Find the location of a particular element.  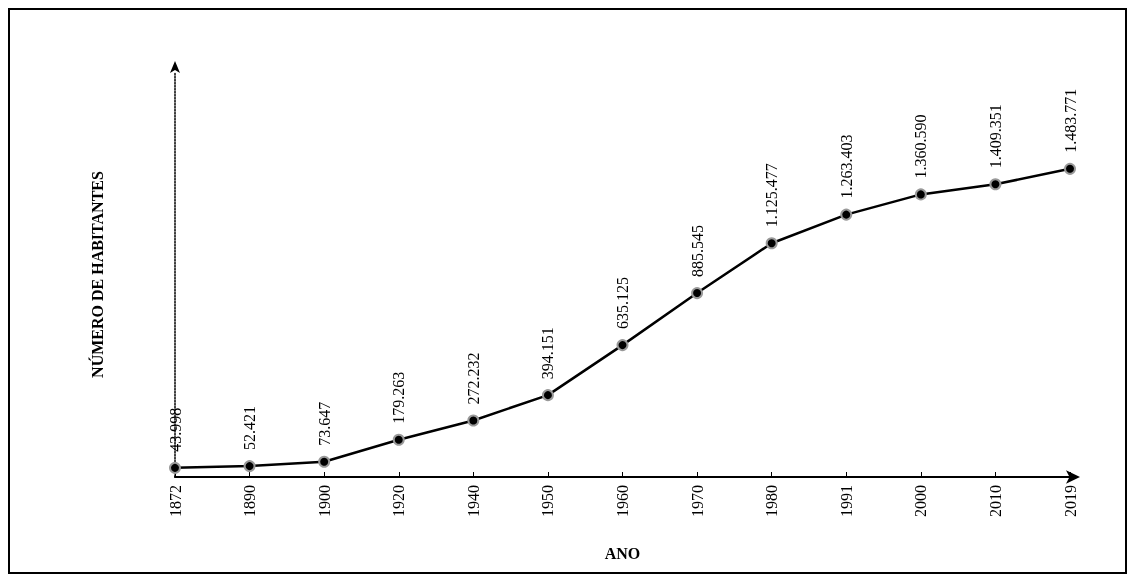

data-label: 43.998 is located at coordinates (175, 429).